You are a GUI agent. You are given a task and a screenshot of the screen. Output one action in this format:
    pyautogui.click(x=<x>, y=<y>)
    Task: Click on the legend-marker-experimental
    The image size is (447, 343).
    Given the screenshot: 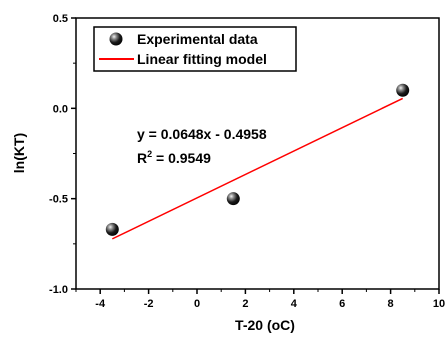 What is the action you would take?
    pyautogui.click(x=116, y=39)
    